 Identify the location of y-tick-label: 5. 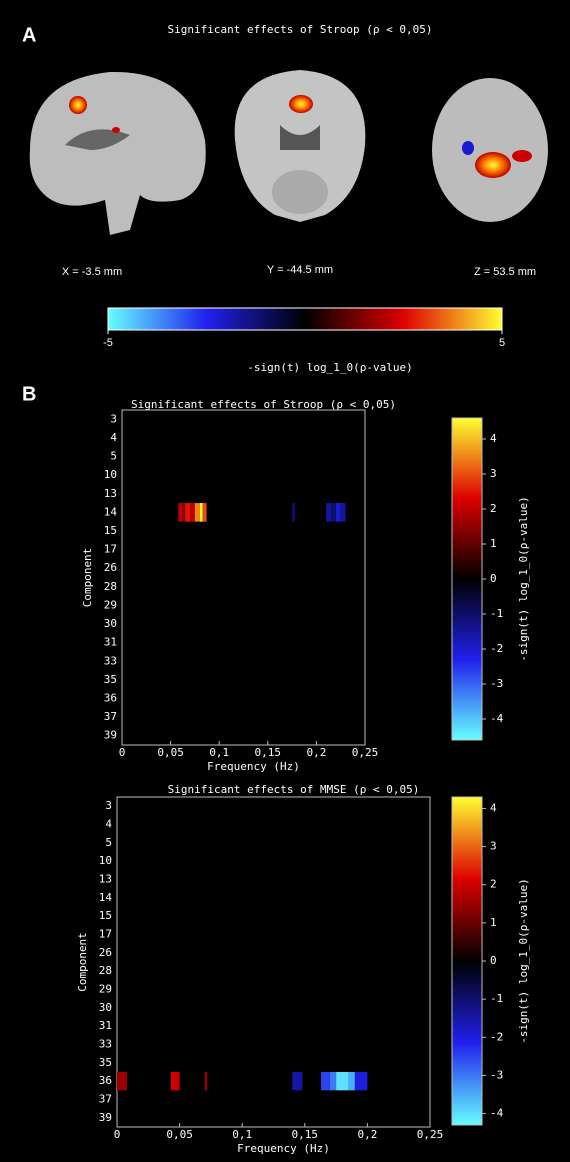
(108, 842).